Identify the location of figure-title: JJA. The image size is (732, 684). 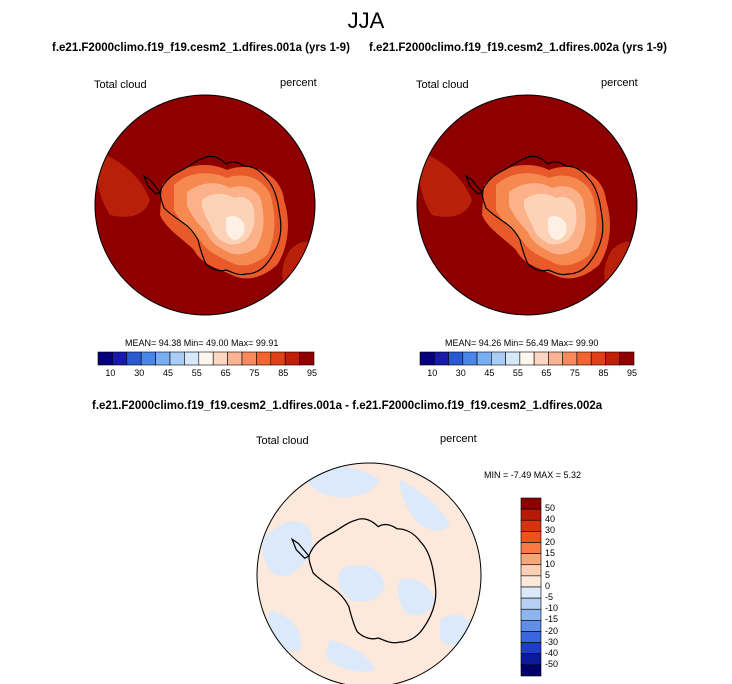
(366, 20).